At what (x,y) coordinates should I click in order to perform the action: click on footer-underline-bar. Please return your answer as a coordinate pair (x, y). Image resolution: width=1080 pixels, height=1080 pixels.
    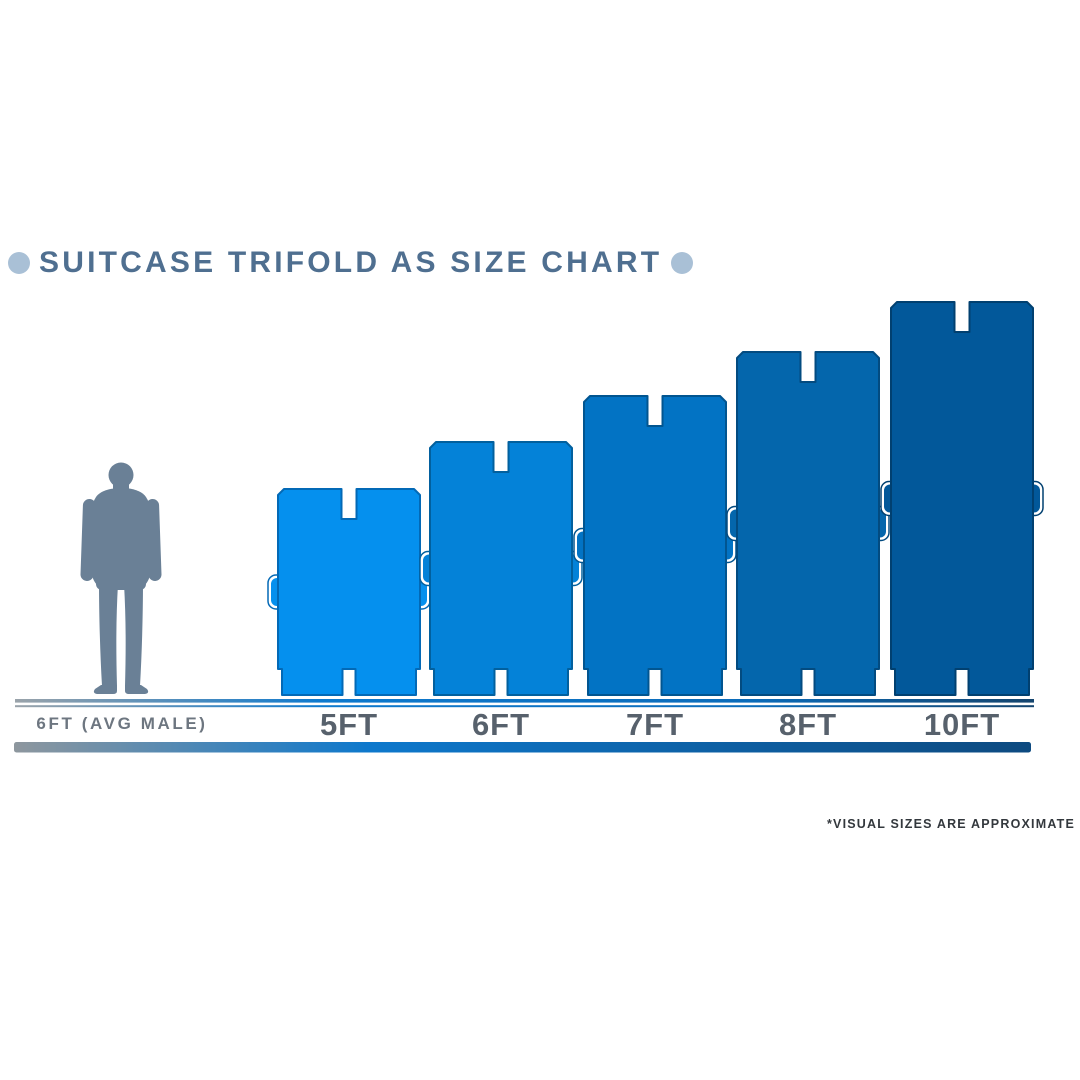
    Looking at the image, I should click on (522, 747).